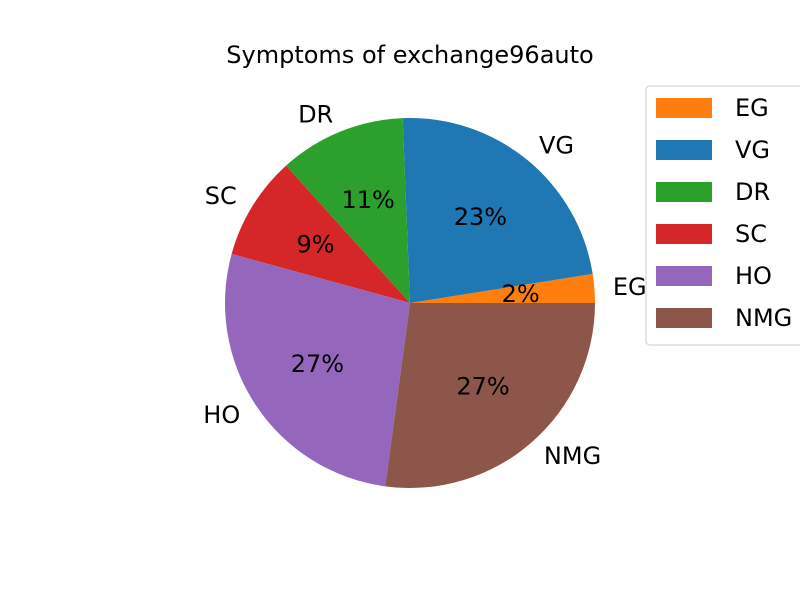 Image resolution: width=800 pixels, height=600 pixels. What do you see at coordinates (753, 276) in the screenshot?
I see `legend-label-ho: HO` at bounding box center [753, 276].